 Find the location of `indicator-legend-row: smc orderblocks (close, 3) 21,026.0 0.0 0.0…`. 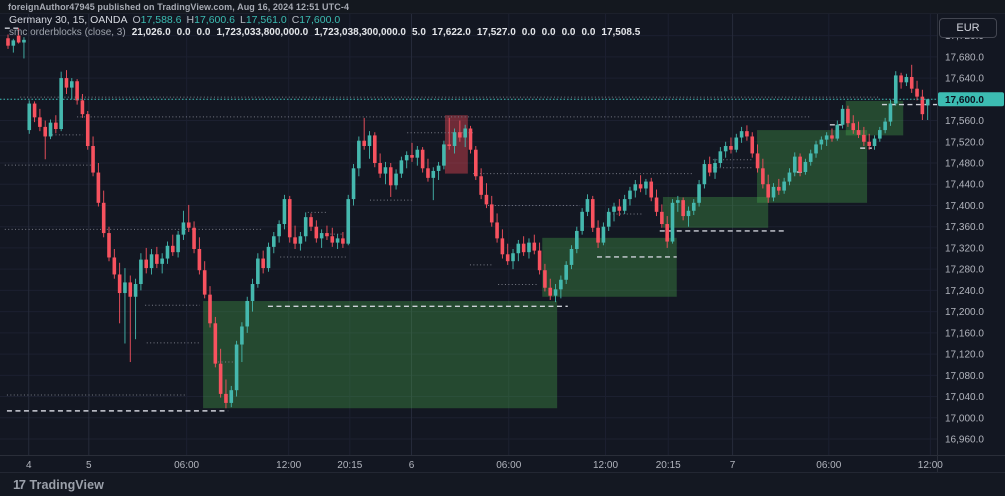

indicator-legend-row: smc orderblocks (close, 3) 21,026.0 0.0 0.0… is located at coordinates (324, 32).